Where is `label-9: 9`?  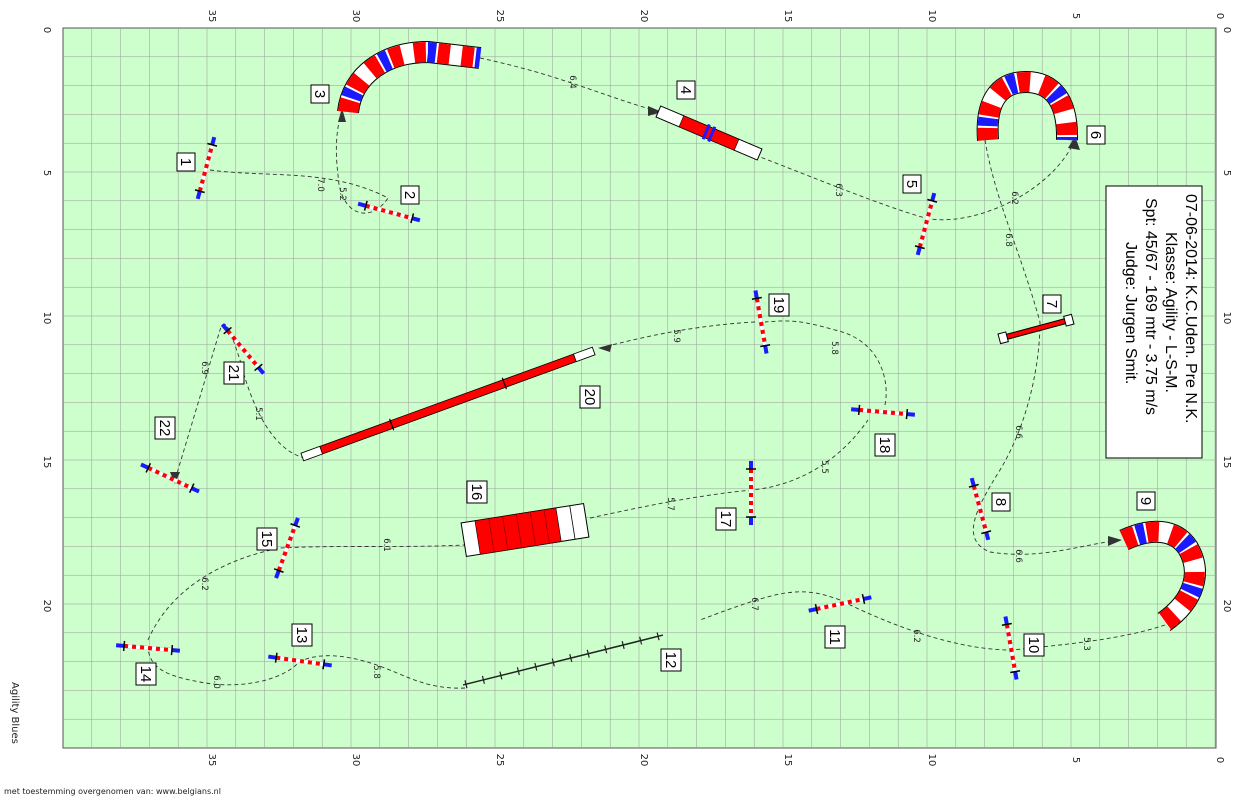 label-9: 9 is located at coordinates (1146, 501).